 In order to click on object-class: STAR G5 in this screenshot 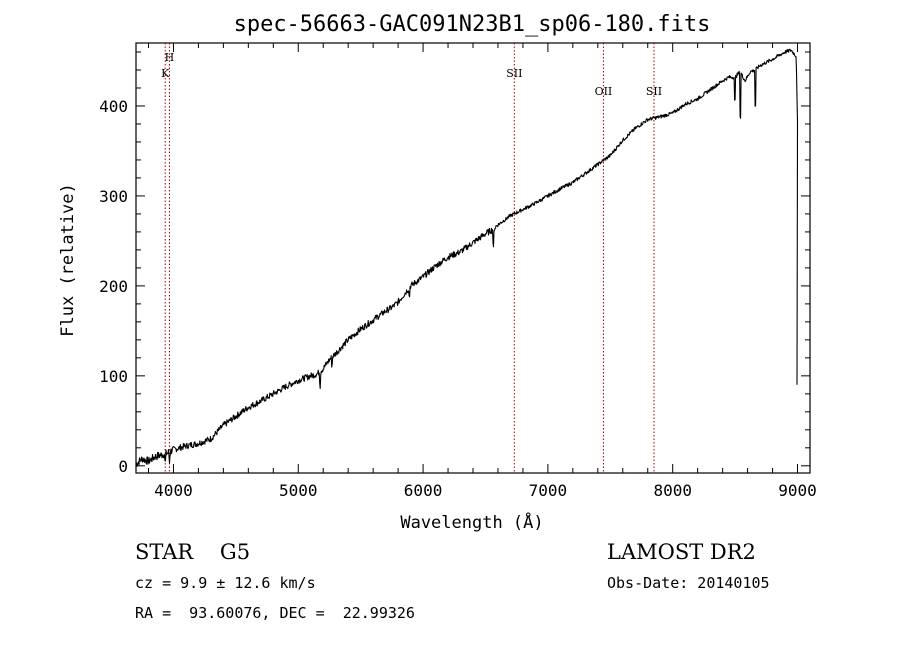, I will do `click(193, 552)`.